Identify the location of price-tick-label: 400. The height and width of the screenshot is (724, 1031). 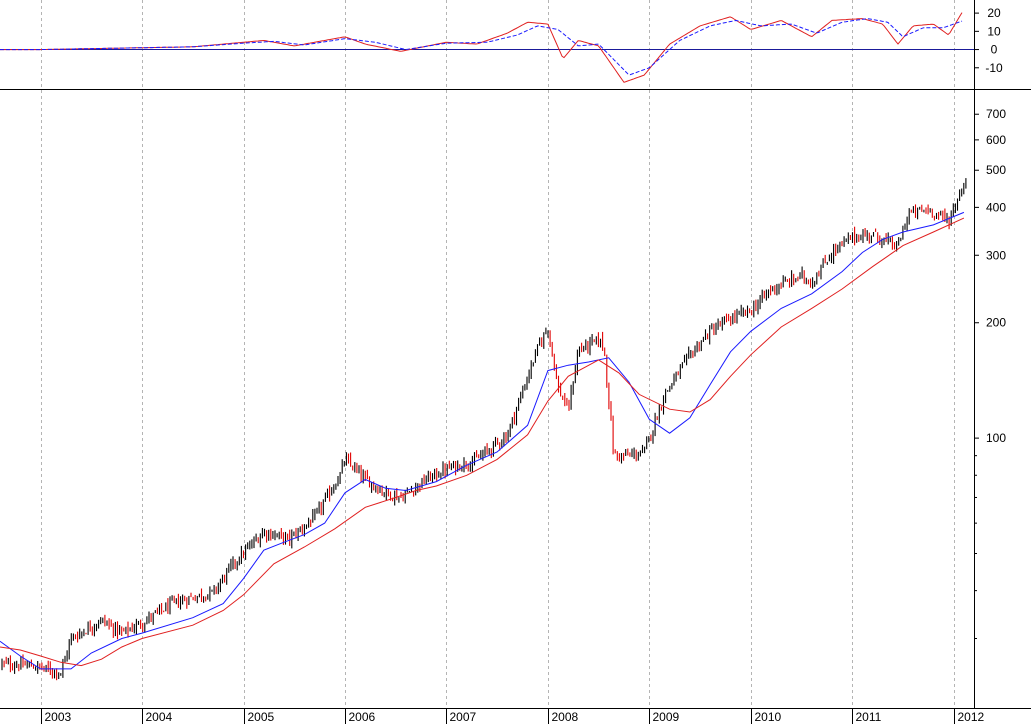
(996, 207).